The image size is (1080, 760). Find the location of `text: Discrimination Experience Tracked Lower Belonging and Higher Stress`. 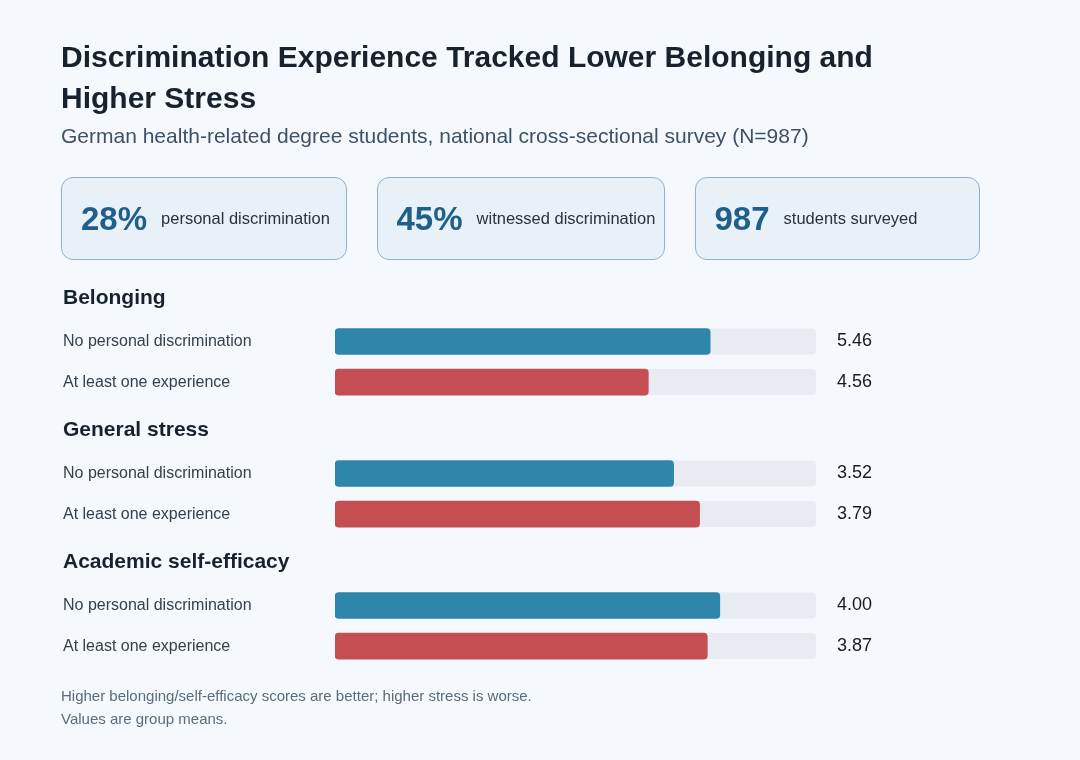

text: Discrimination Experience Tracked Lower Belonging and Higher Stress is located at coordinates (467, 77).